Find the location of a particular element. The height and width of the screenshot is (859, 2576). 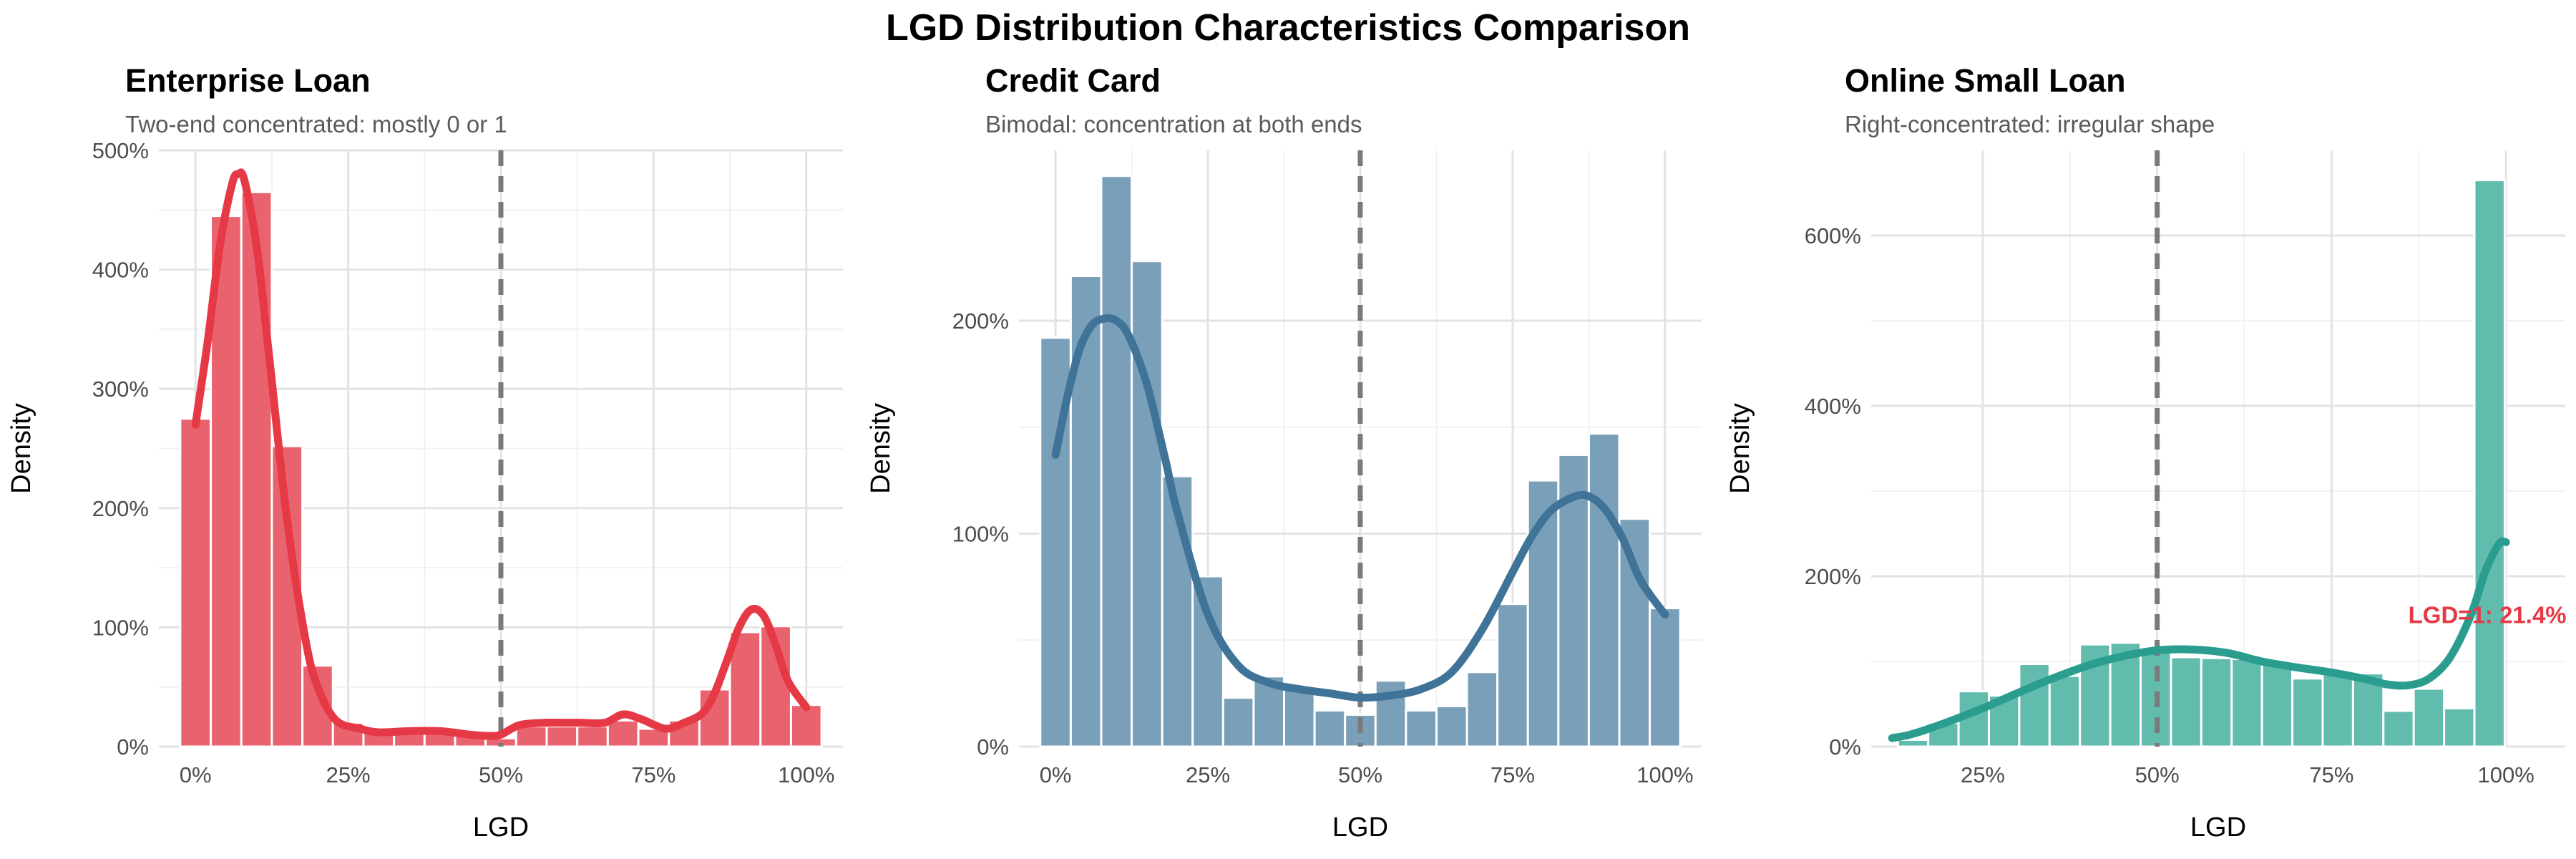

y-tick-label: 300% is located at coordinates (120, 389).